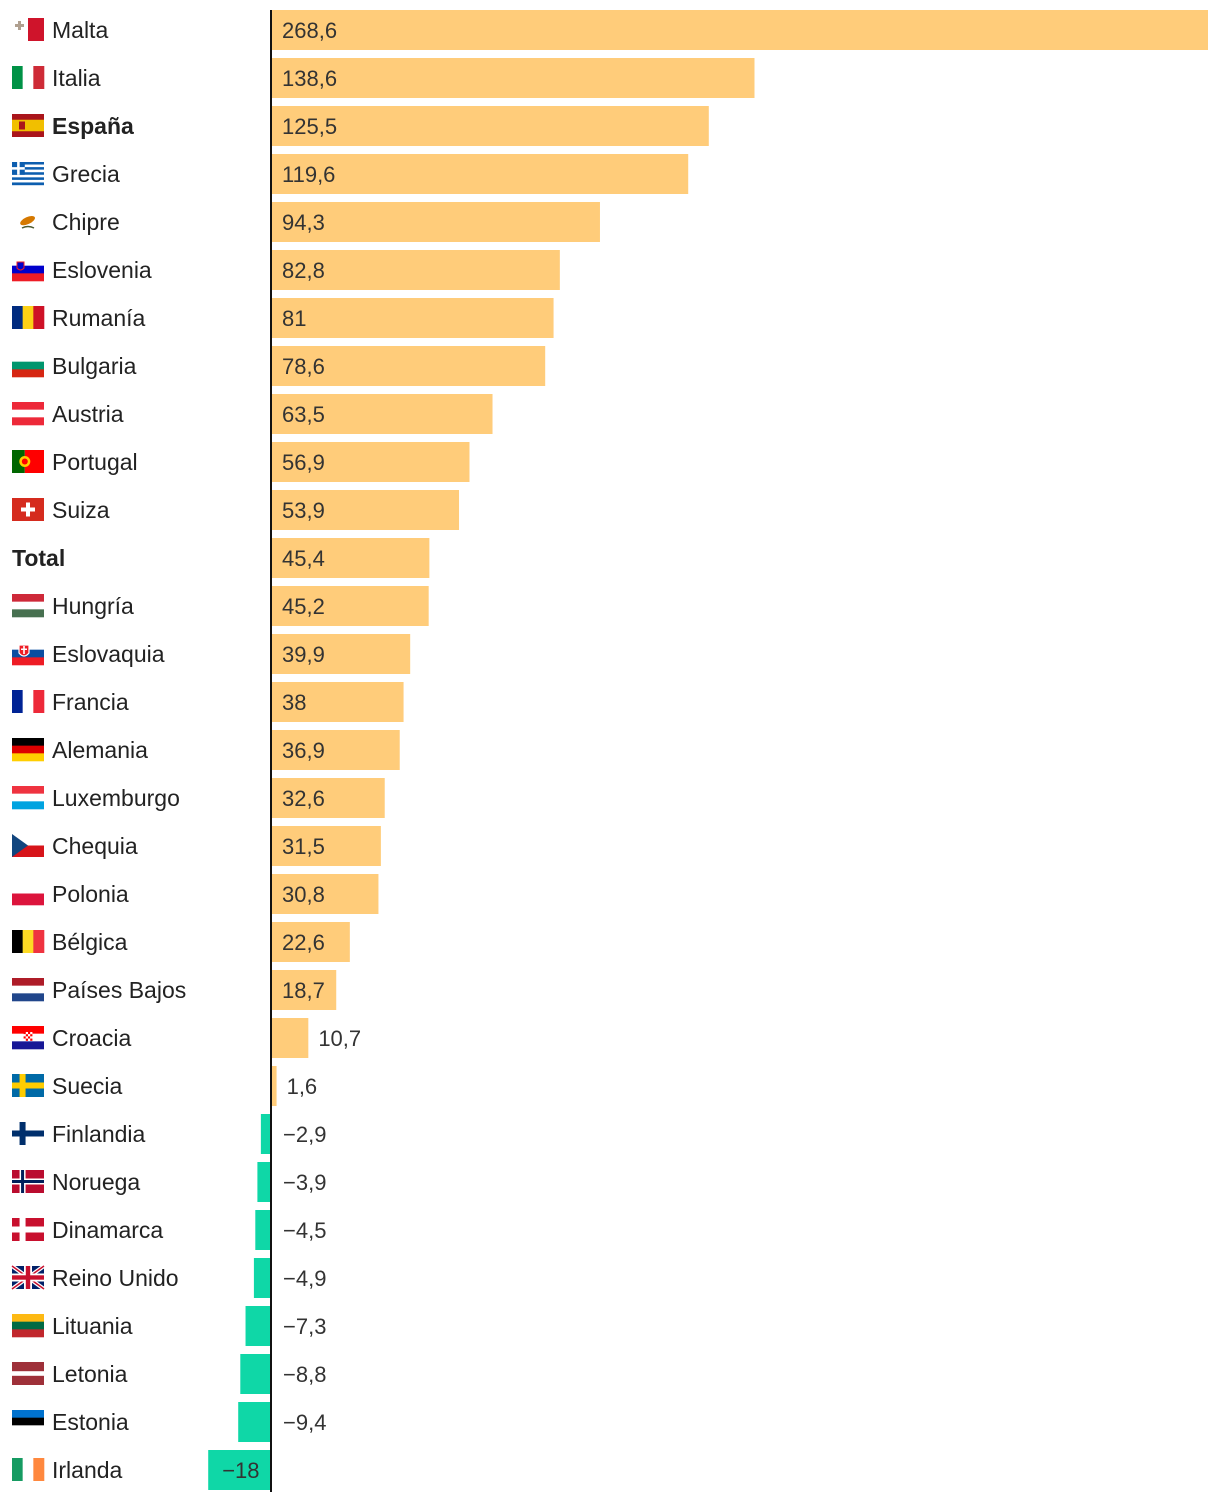 The width and height of the screenshot is (1220, 1500). Describe the element at coordinates (28, 366) in the screenshot. I see `bulgaria-flag-icon` at that location.